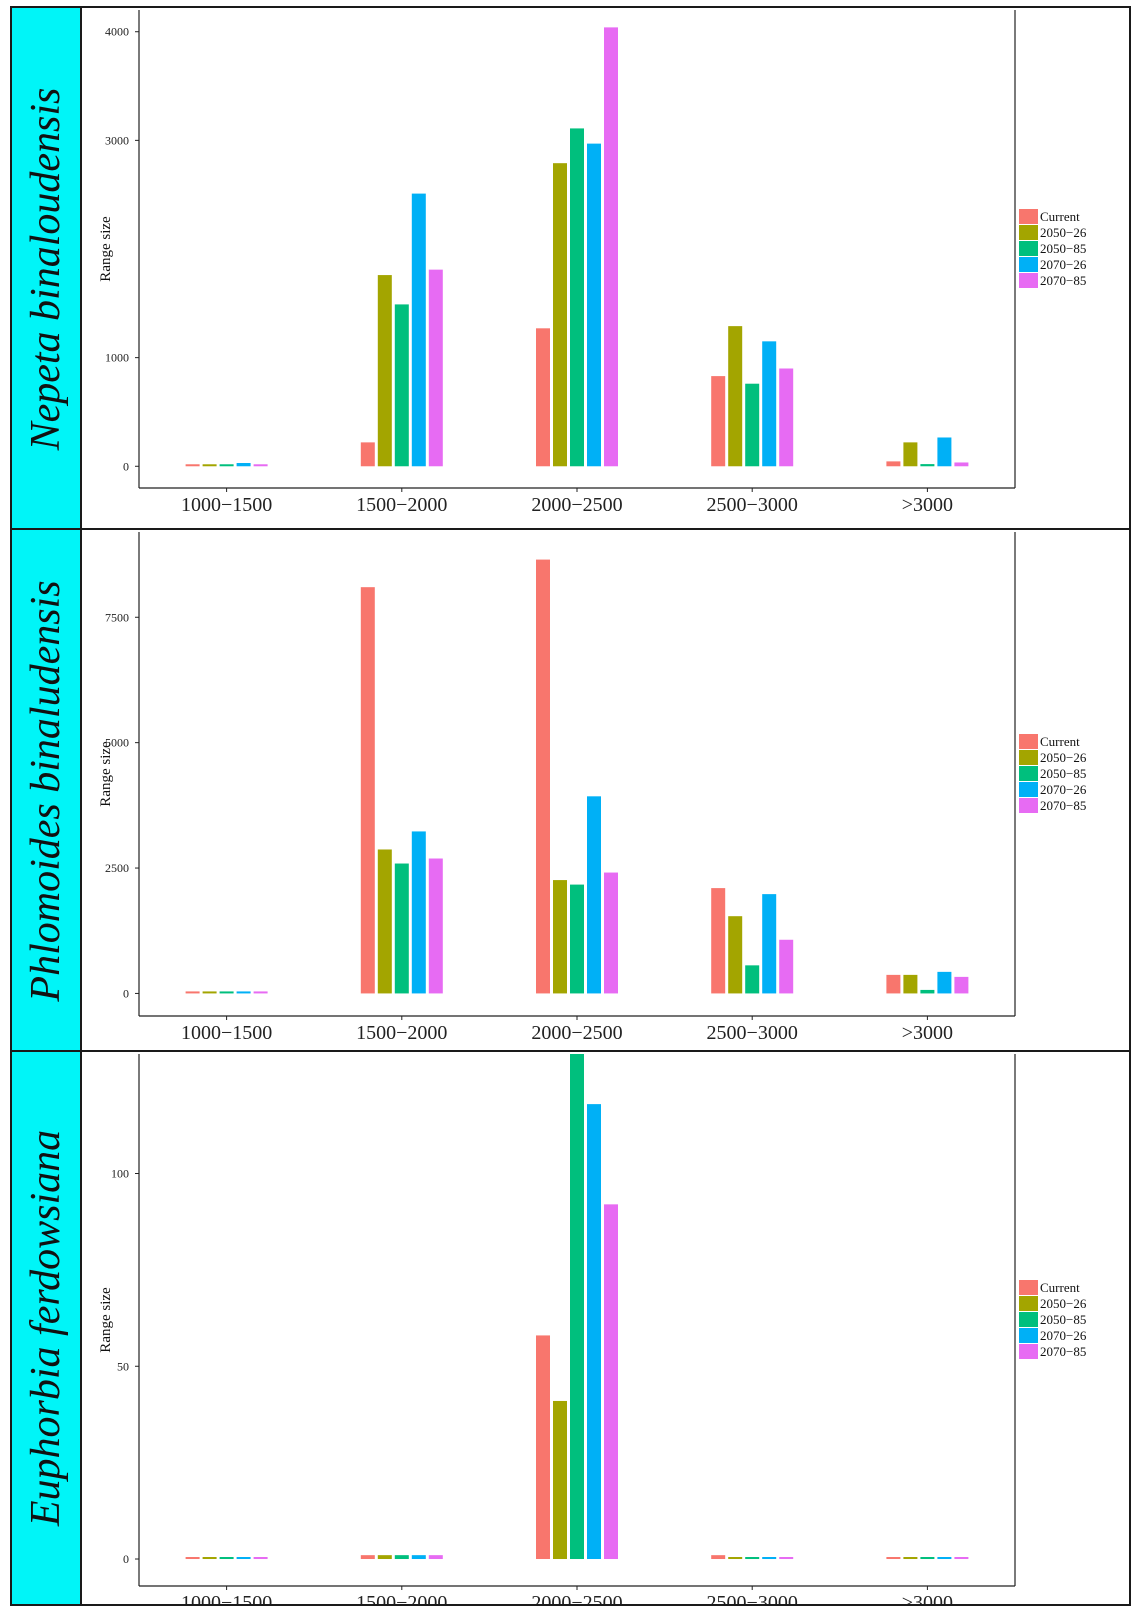 This screenshot has height=1612, width=1141. I want to click on y-tick-label: 7500, so click(117, 617).